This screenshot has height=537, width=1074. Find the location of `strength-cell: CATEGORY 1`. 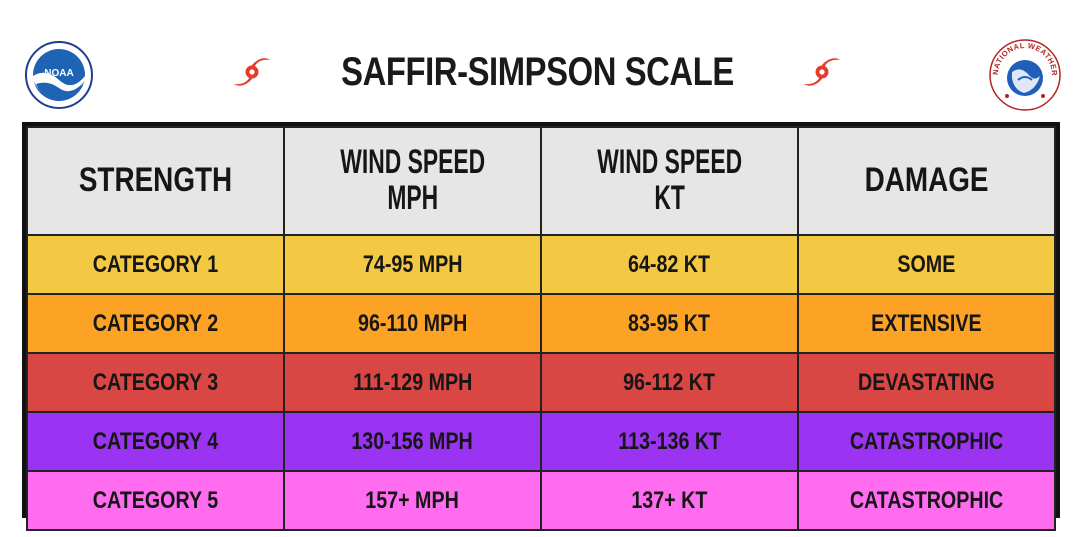

strength-cell: CATEGORY 1 is located at coordinates (155, 264).